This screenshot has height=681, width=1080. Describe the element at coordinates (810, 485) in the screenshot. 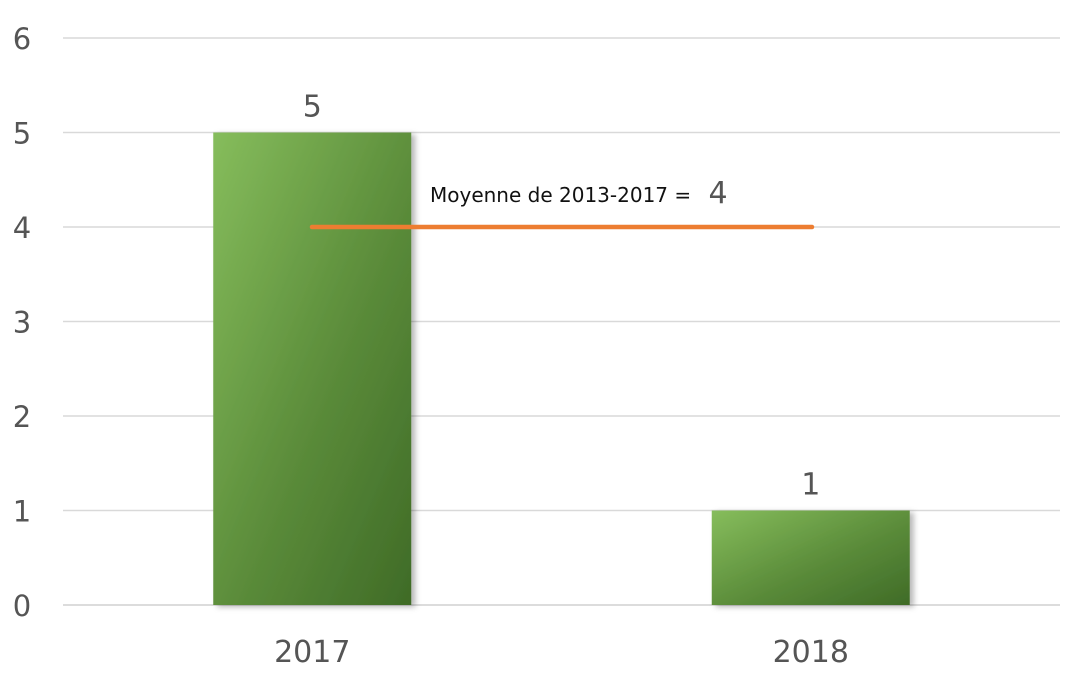

I see `data-label: 1` at that location.